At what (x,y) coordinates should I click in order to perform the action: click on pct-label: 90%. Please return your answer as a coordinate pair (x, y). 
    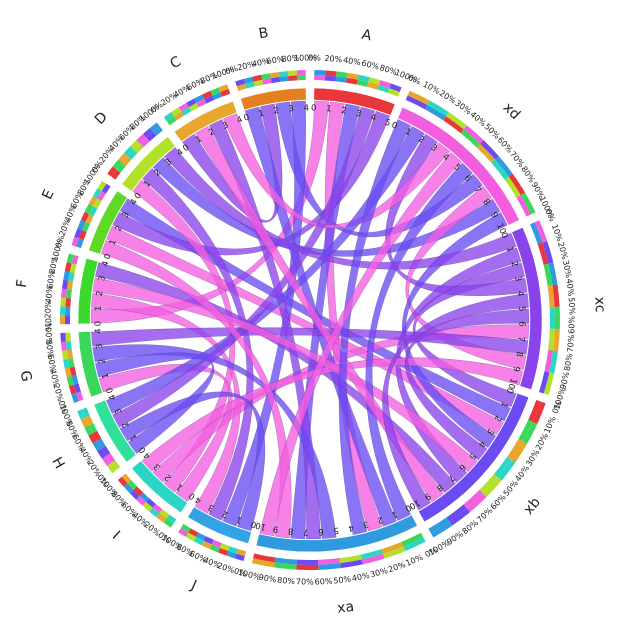
    Looking at the image, I should click on (267, 579).